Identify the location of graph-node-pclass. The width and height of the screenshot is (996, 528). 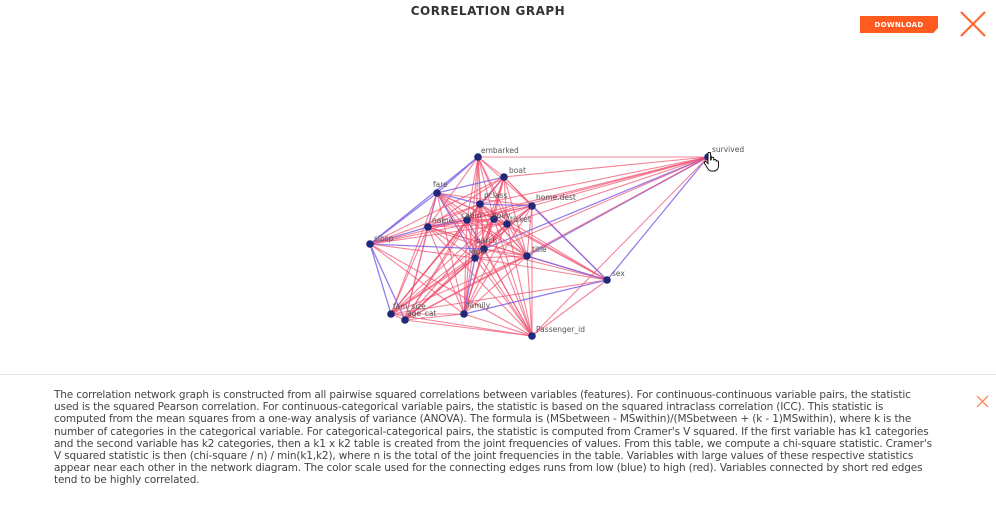
(480, 204).